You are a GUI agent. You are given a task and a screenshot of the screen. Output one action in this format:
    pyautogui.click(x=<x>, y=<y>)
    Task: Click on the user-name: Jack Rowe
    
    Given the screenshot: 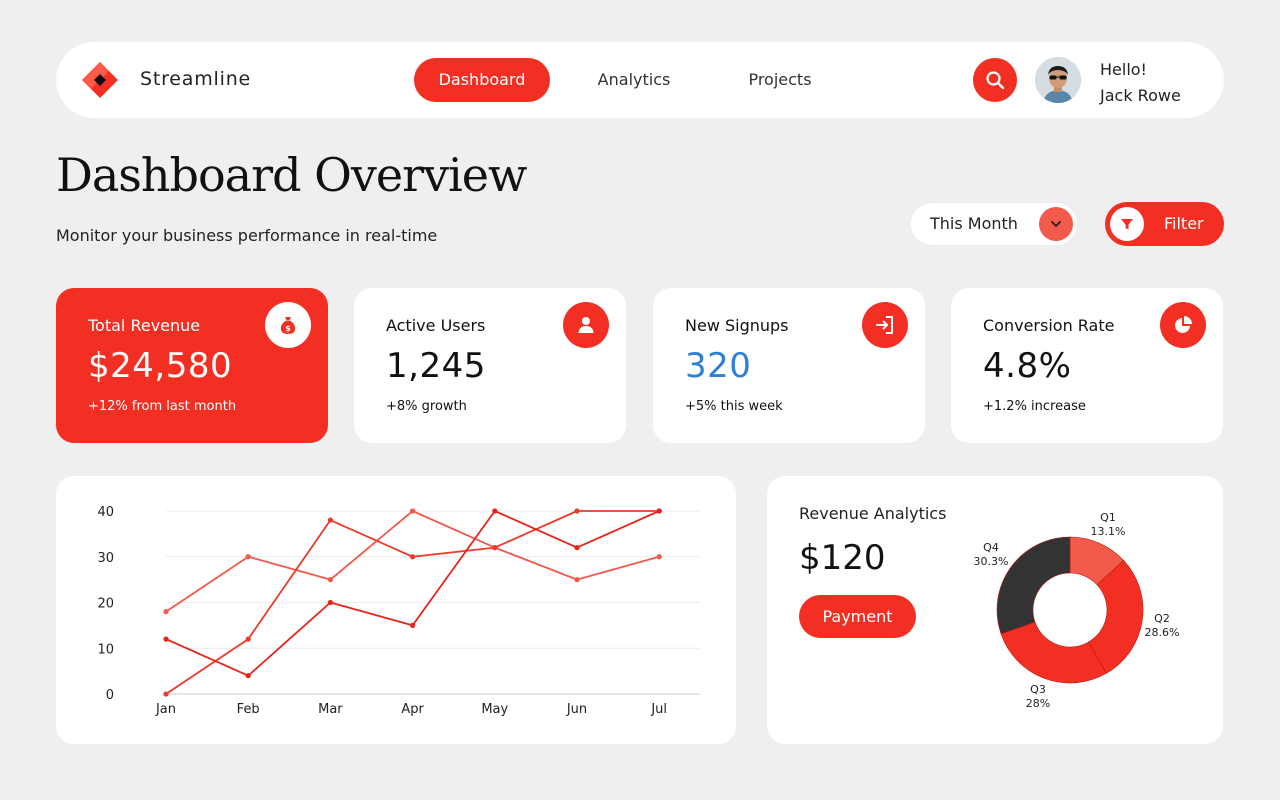 What is the action you would take?
    pyautogui.click(x=1140, y=95)
    